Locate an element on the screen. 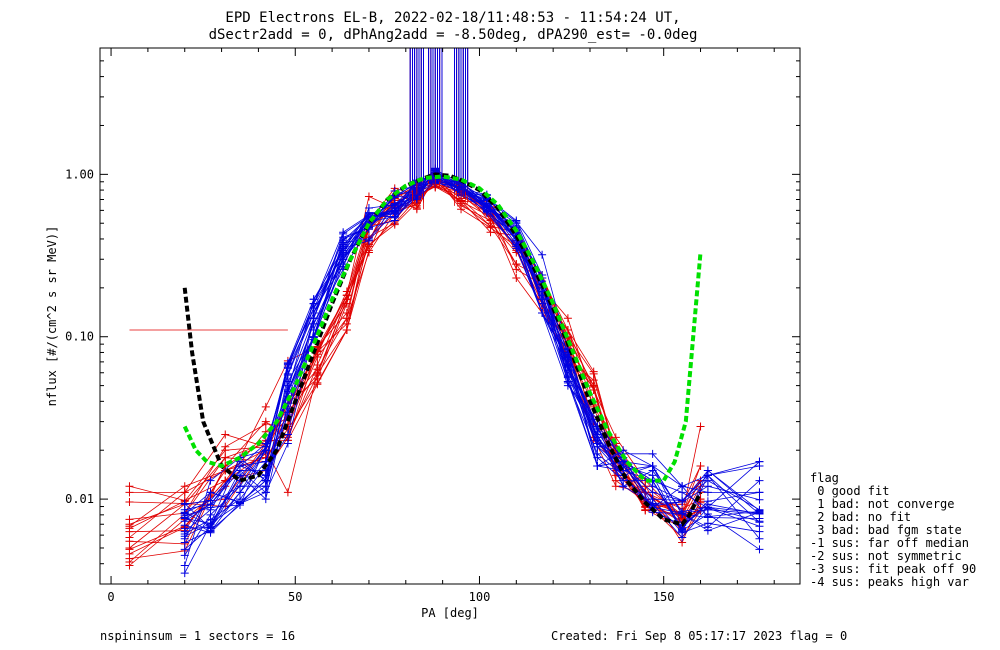 The height and width of the screenshot is (650, 1000). y-tick-label: 0.01 is located at coordinates (79, 499).